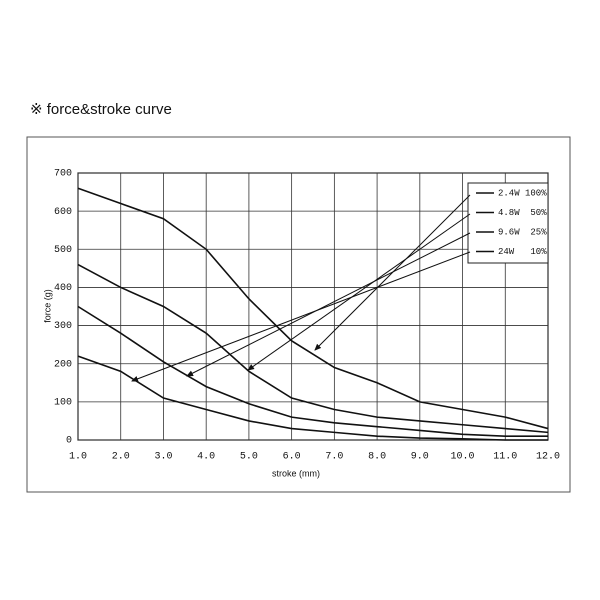 The width and height of the screenshot is (600, 600). I want to click on x-tick-label: 2.0, so click(121, 457).